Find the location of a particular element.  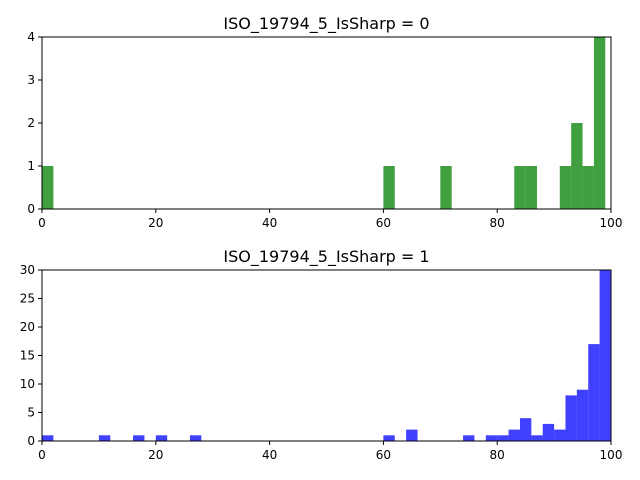

y-tick-label: 5 is located at coordinates (31, 413).